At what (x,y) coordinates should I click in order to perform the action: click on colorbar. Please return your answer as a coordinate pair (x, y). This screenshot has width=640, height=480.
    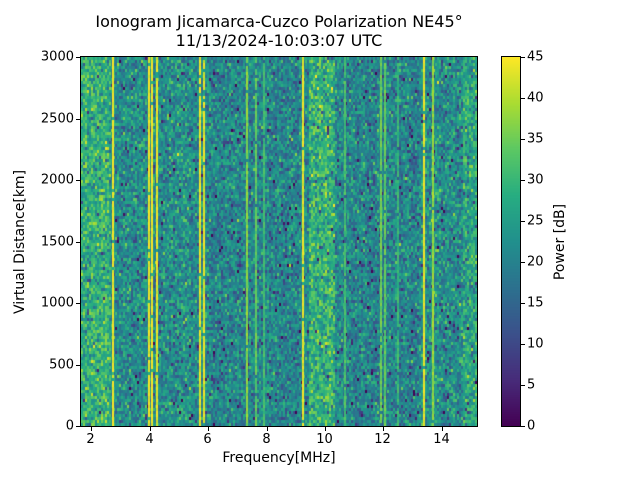
    Looking at the image, I should click on (511, 241).